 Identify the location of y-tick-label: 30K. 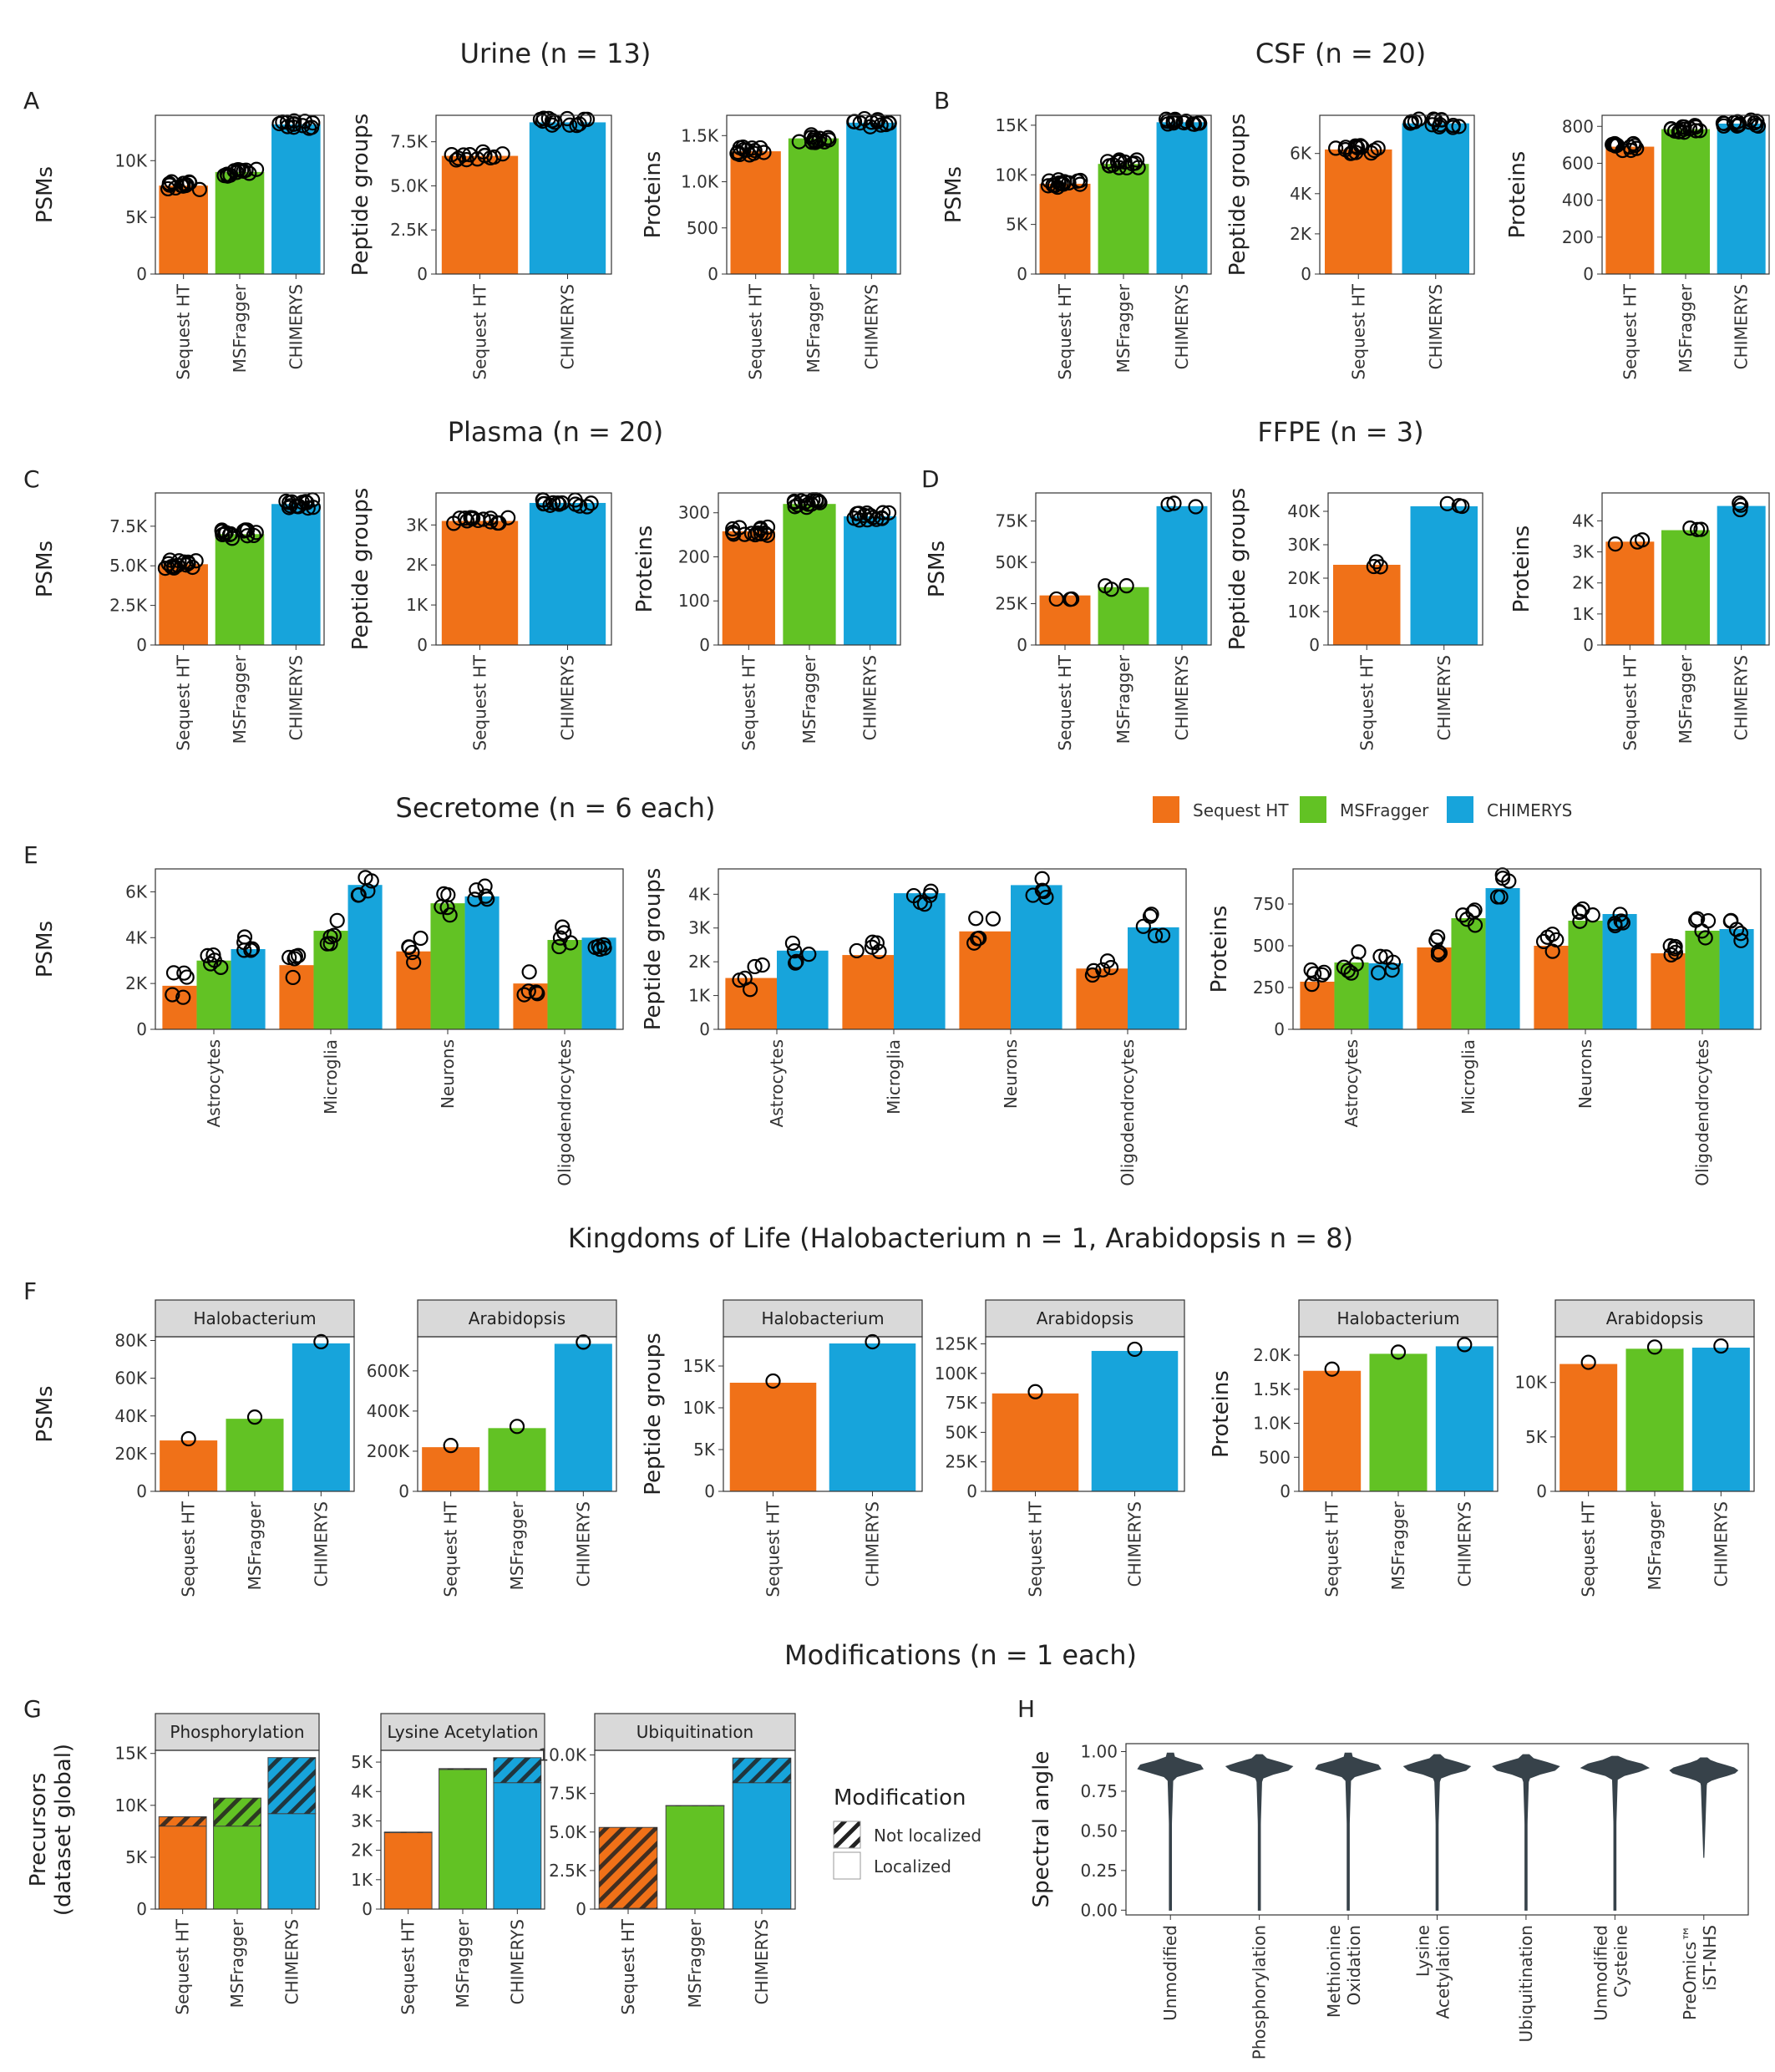
(1303, 545).